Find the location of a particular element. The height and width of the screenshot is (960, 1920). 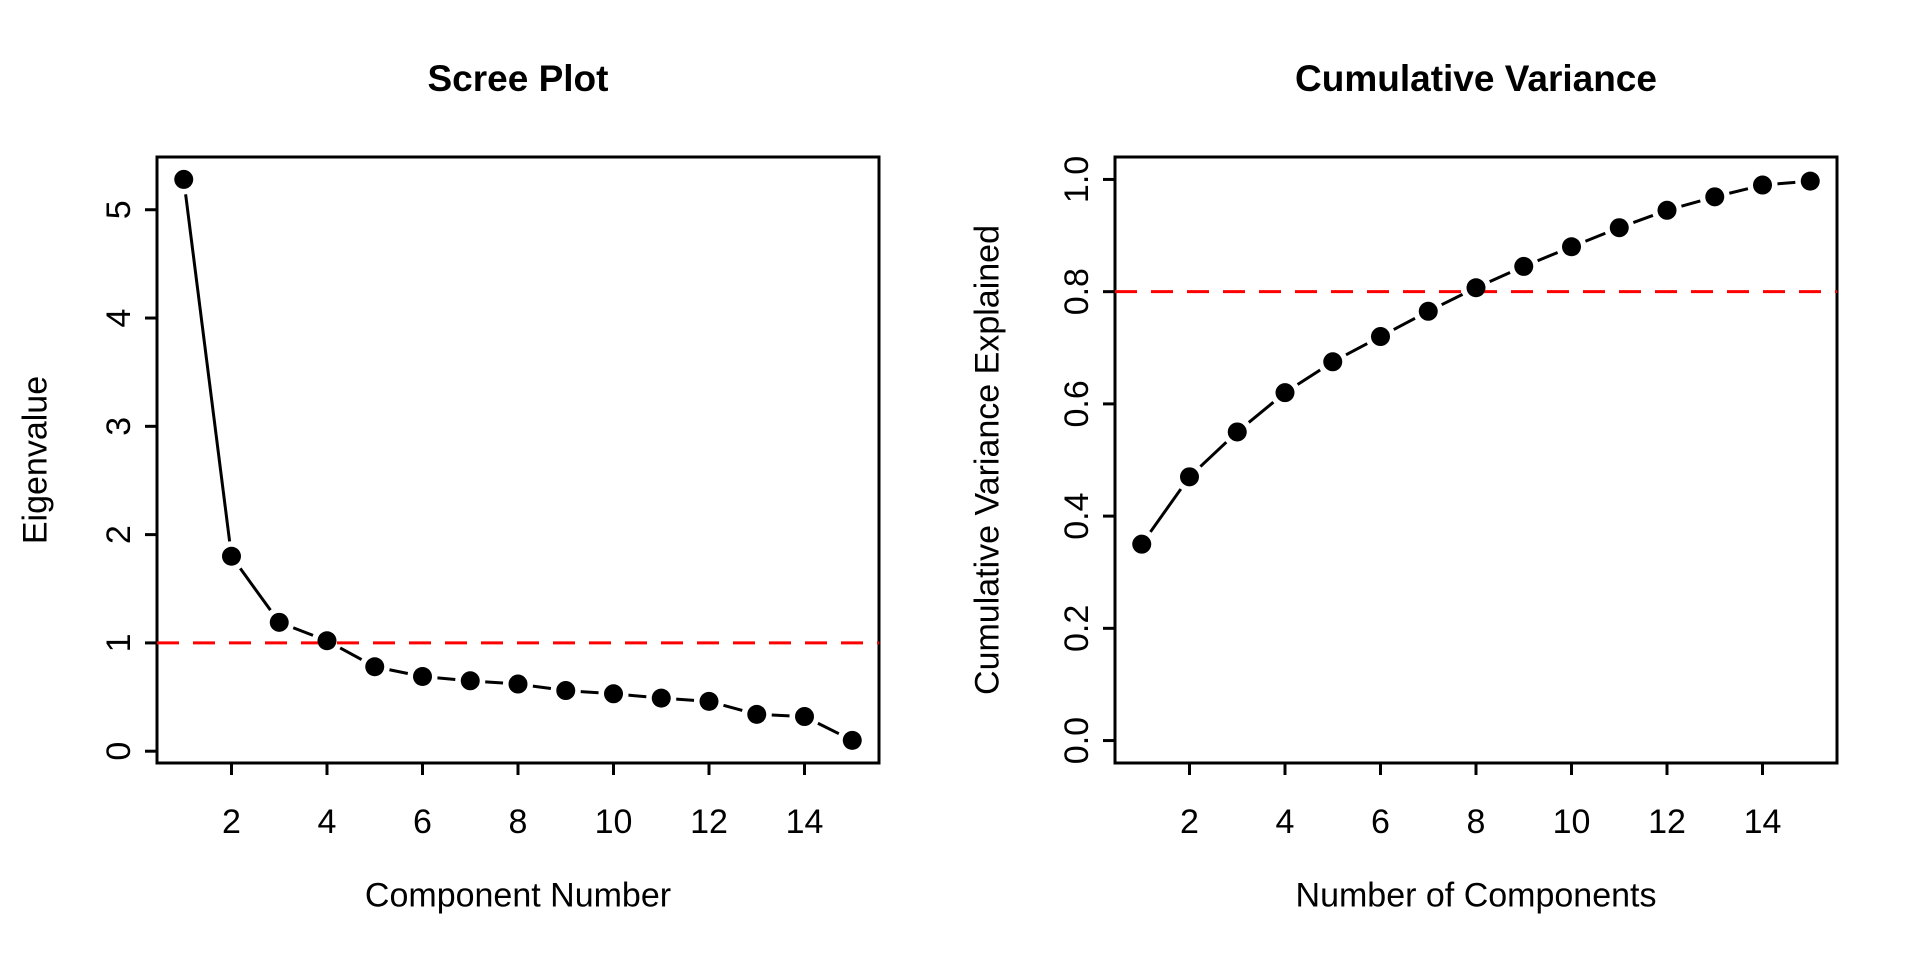

cumvar-x-tick-label: 14 is located at coordinates (1763, 822).